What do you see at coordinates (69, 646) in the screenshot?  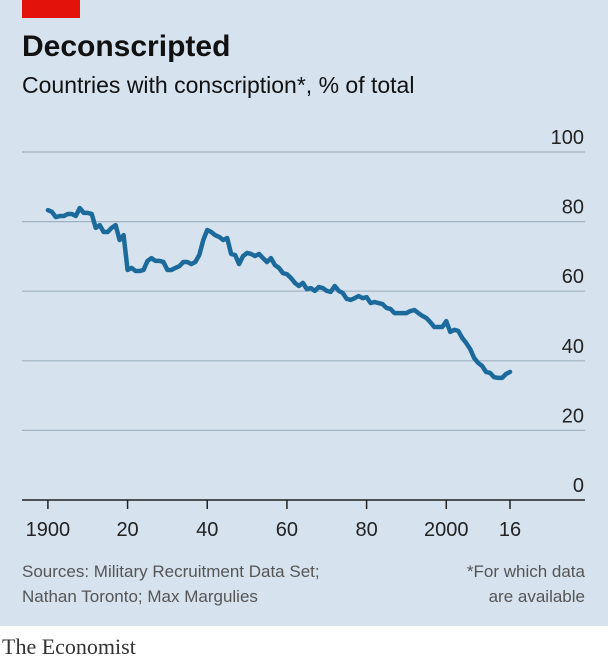 I see `brand: The Economist` at bounding box center [69, 646].